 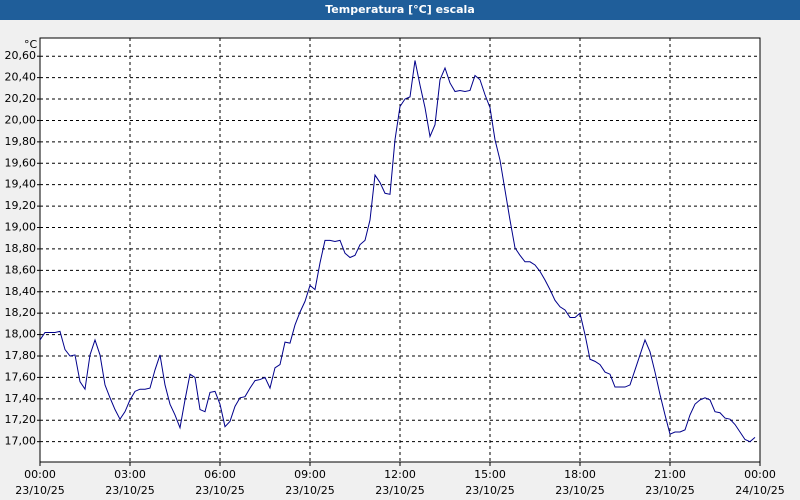 What do you see at coordinates (21, 376) in the screenshot?
I see `y-tick-label: 17,60` at bounding box center [21, 376].